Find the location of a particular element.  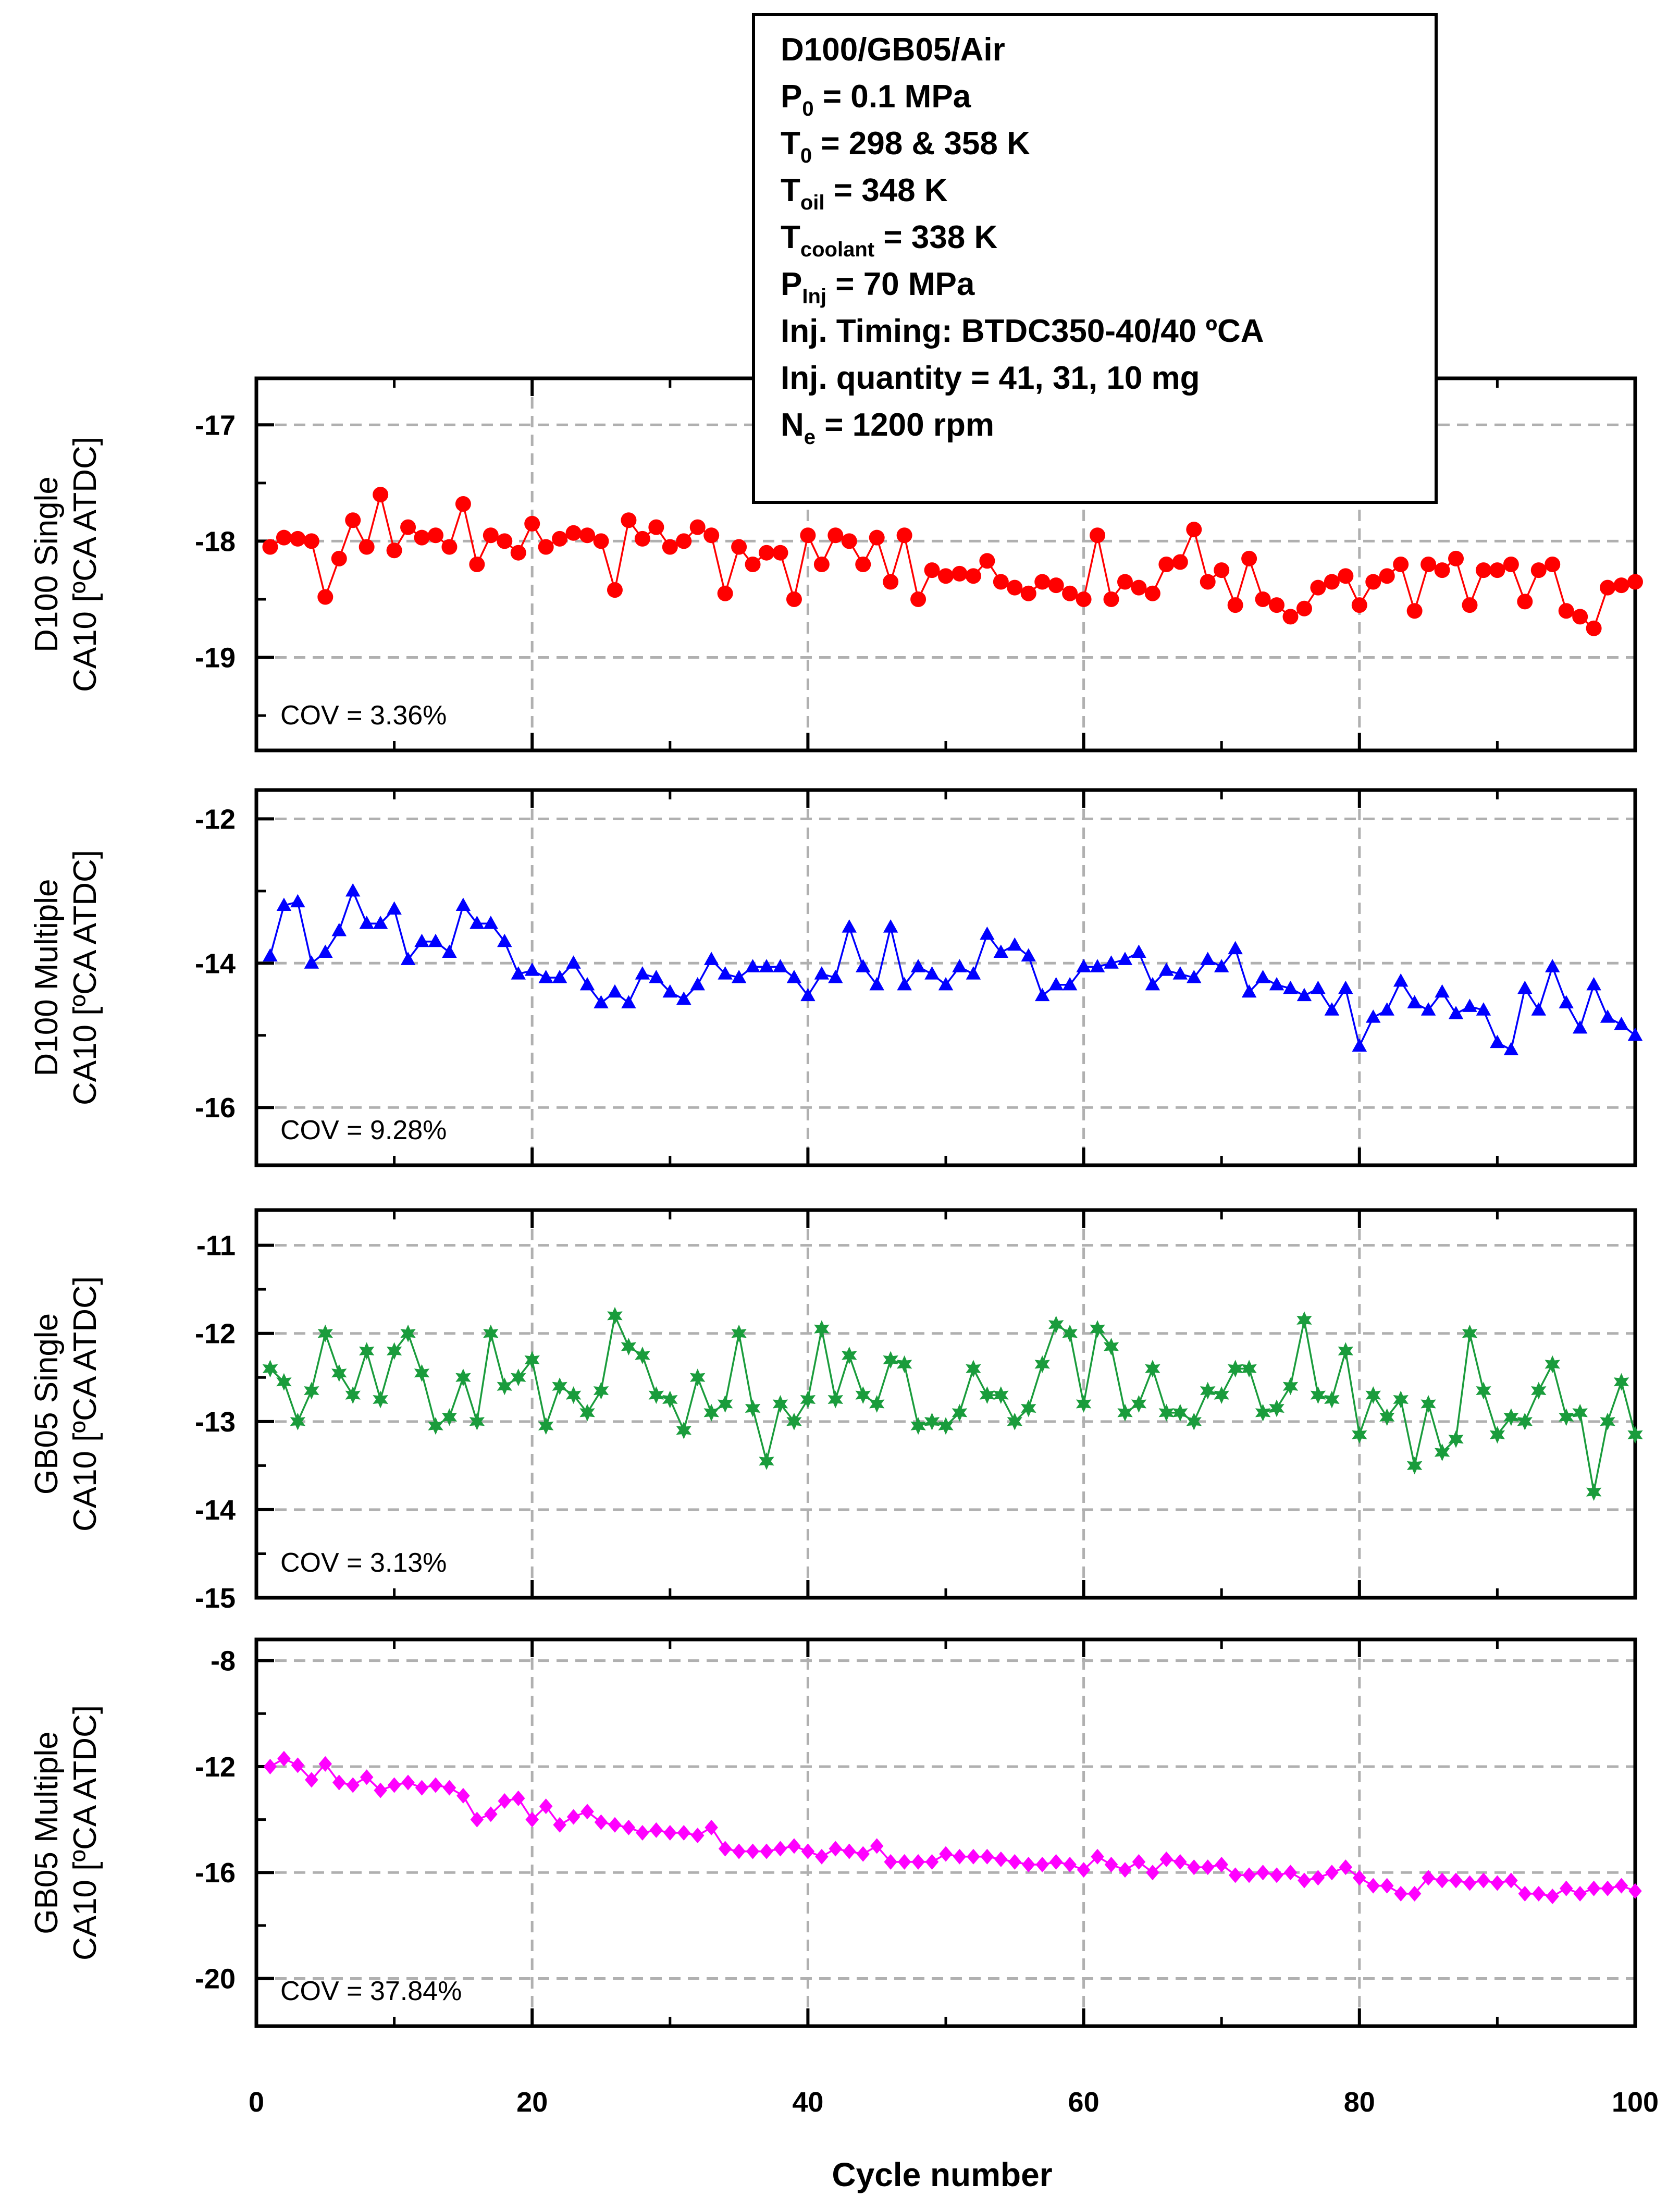

info-line: Inj. Timing: BTDC350-40/40 ºCA is located at coordinates (1023, 331).